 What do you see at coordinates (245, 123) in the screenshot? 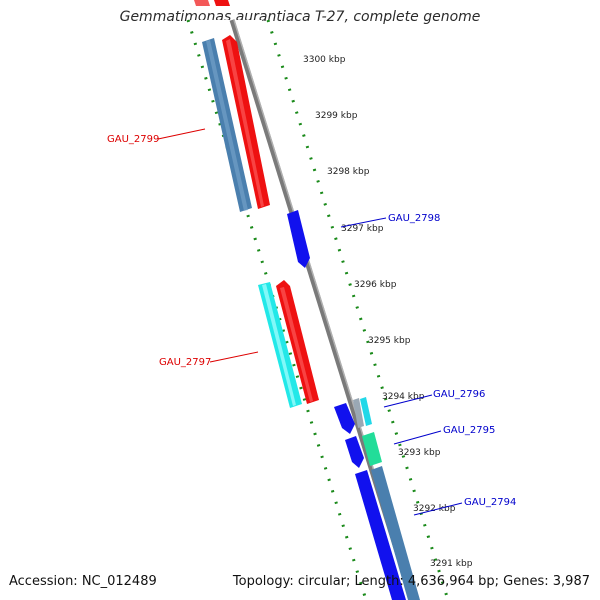
I see `gene-red-2799-shine` at bounding box center [245, 123].